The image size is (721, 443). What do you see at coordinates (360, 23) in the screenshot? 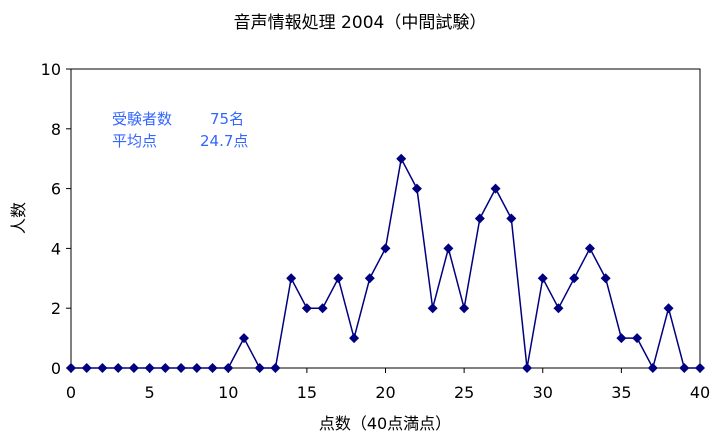
I see `chart-title: 音声情報処理 2004（中間試験）` at bounding box center [360, 23].